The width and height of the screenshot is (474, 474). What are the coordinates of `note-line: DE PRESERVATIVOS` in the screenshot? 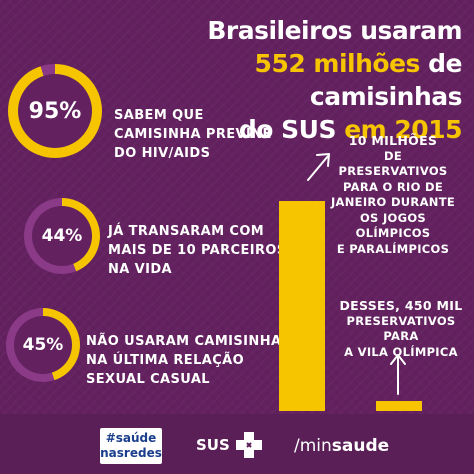 It's located at (393, 163).